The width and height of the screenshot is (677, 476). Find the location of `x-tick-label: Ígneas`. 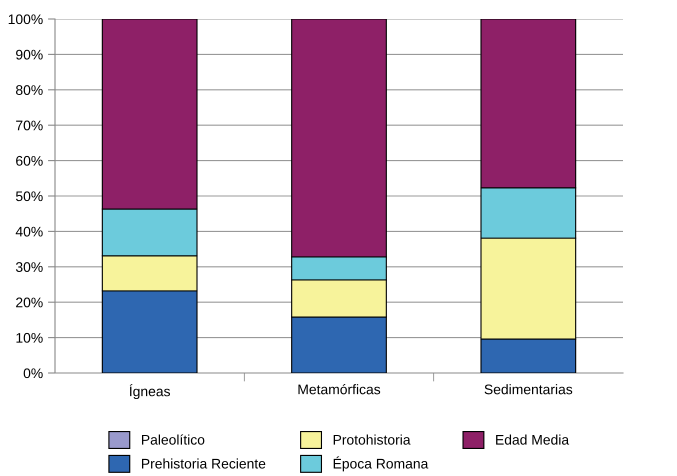

x-tick-label: Ígneas is located at coordinates (150, 392).